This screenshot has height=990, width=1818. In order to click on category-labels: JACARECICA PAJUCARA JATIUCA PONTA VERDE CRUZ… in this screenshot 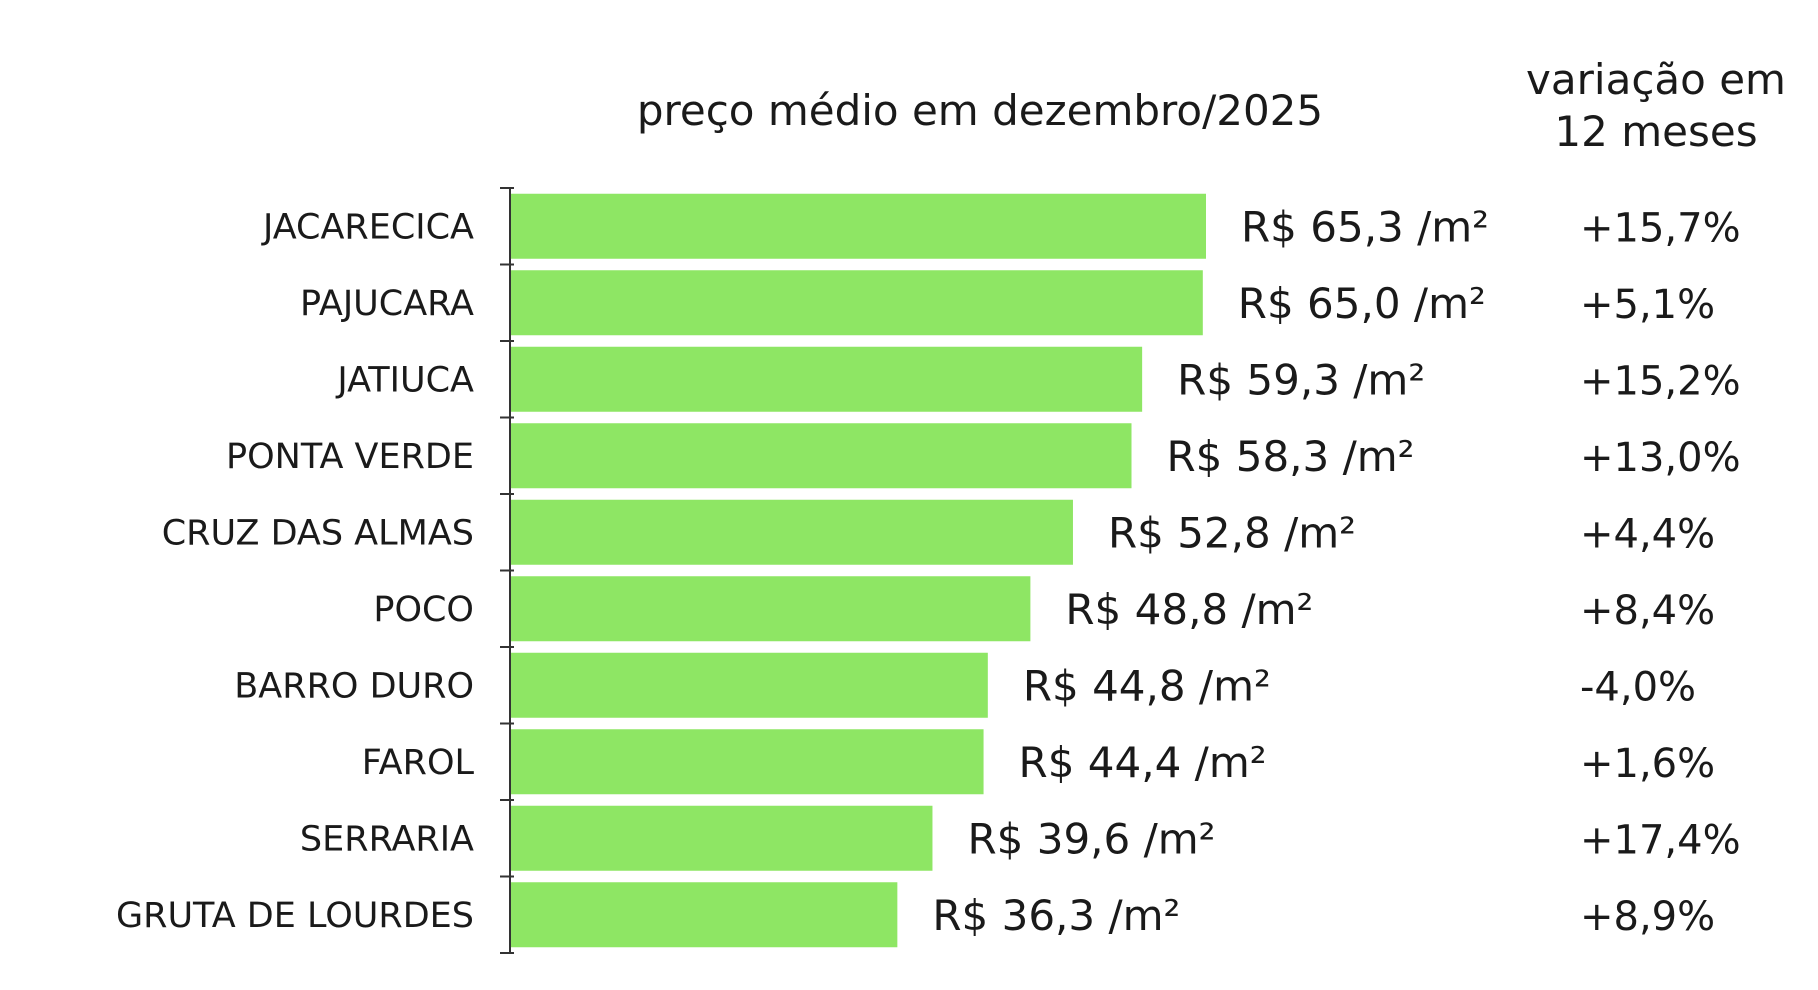, I will do `click(295, 571)`.